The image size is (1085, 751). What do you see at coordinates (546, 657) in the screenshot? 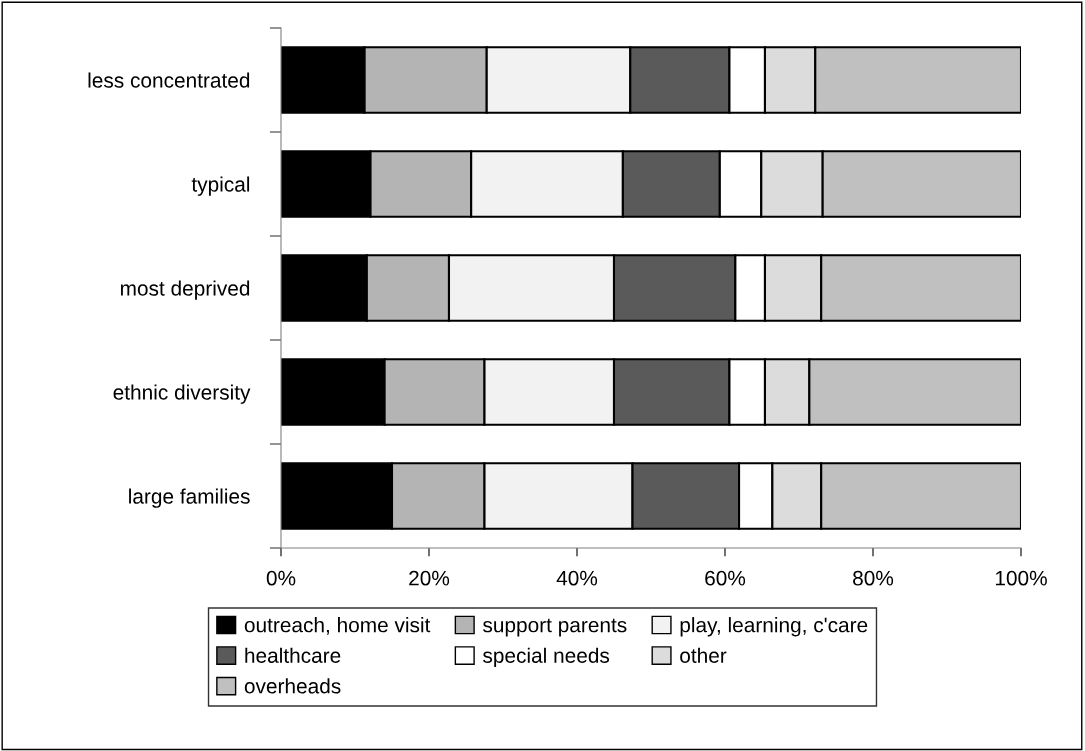
I see `legend-label: special needs` at bounding box center [546, 657].